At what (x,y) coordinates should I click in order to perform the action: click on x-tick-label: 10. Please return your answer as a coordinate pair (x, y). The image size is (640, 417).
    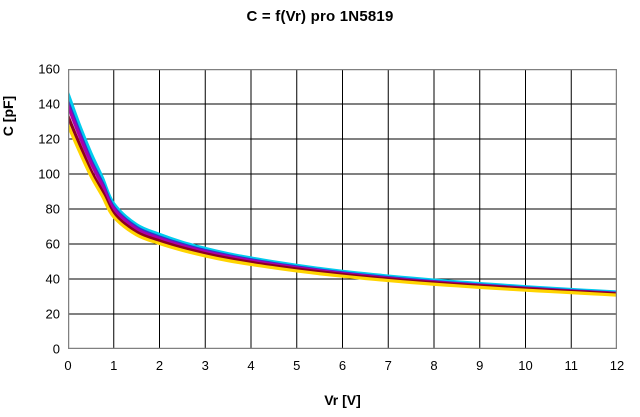
    Looking at the image, I should click on (525, 365).